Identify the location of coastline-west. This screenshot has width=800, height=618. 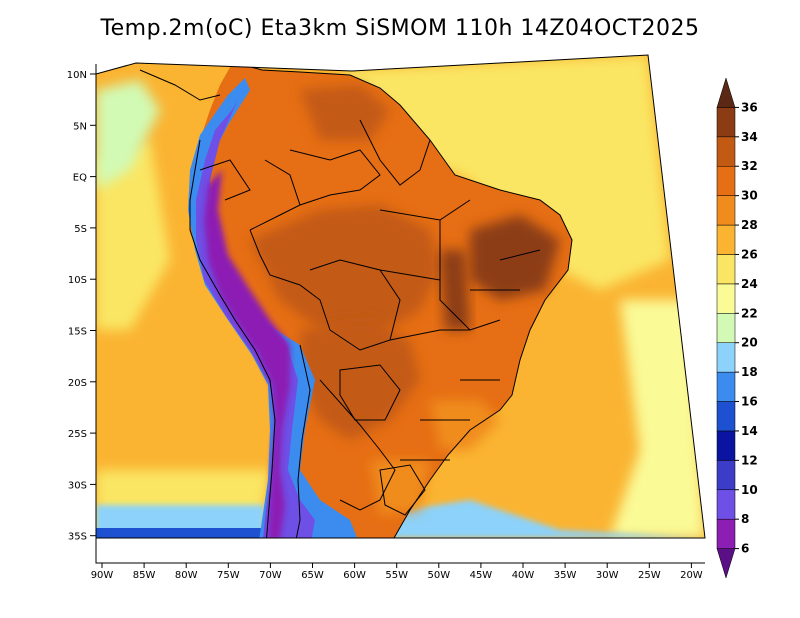
(232, 338).